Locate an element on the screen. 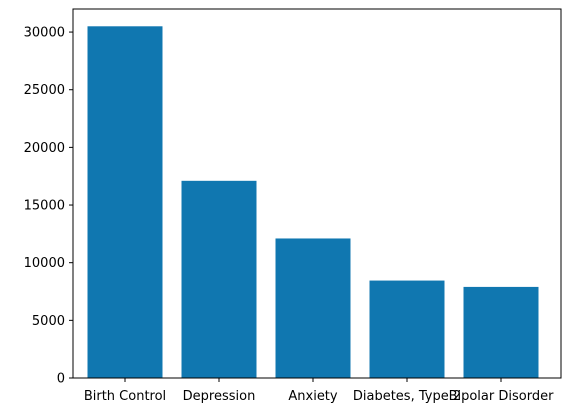 The width and height of the screenshot is (570, 412). y-tick-label: 25000 is located at coordinates (44, 90).